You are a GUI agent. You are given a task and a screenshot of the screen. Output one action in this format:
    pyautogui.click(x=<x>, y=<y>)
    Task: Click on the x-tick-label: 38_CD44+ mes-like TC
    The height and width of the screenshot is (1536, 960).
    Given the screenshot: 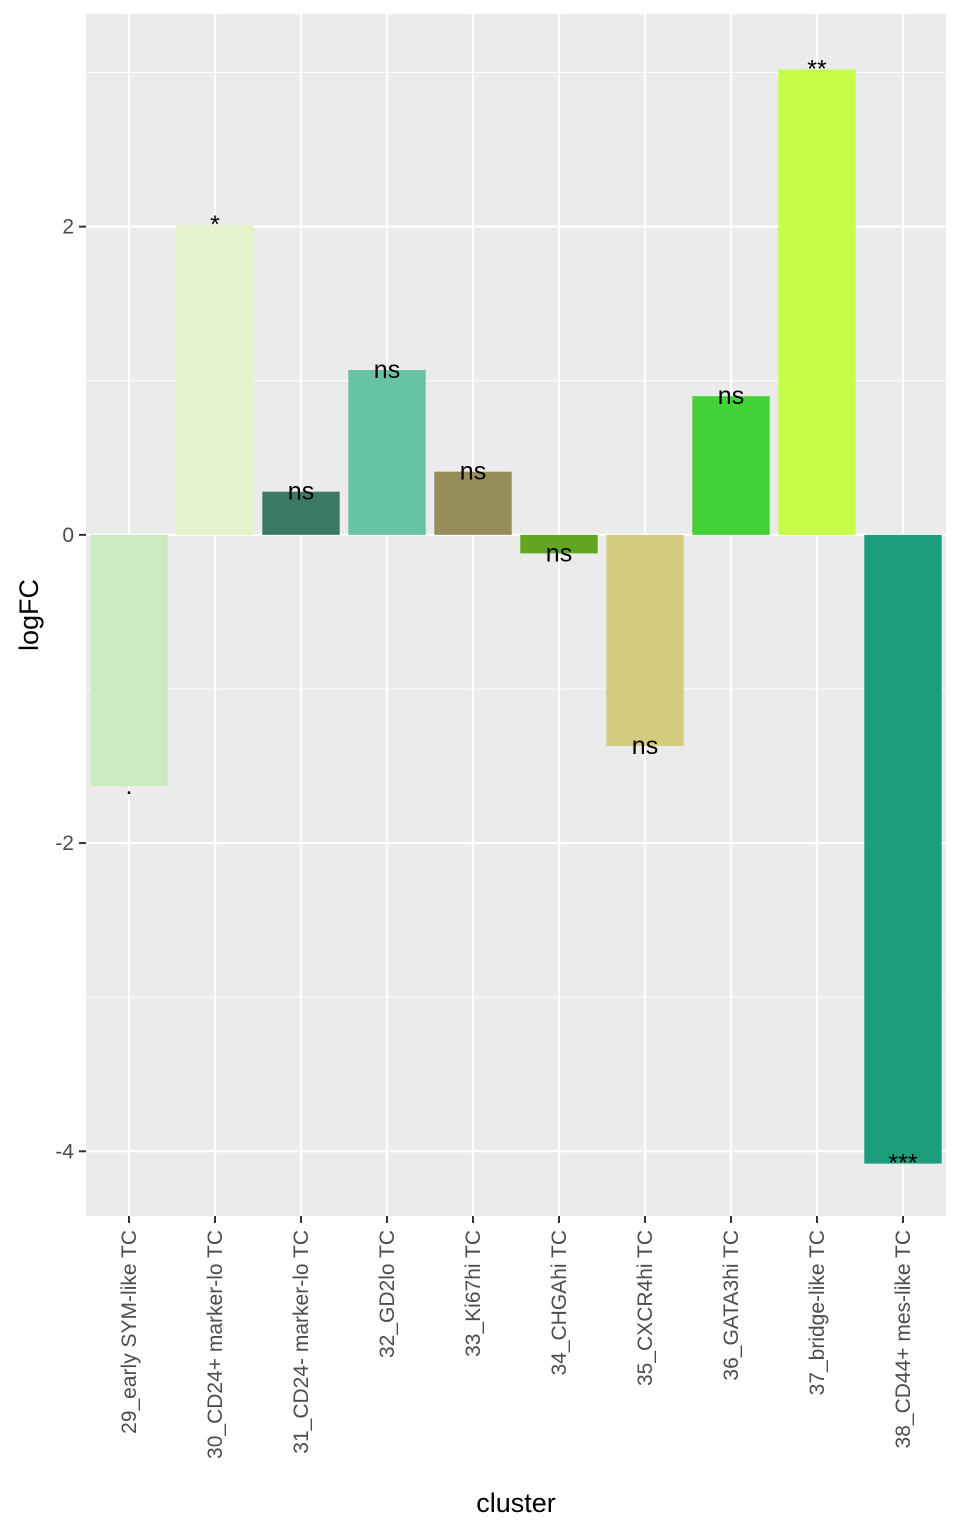 What is the action you would take?
    pyautogui.click(x=903, y=1339)
    